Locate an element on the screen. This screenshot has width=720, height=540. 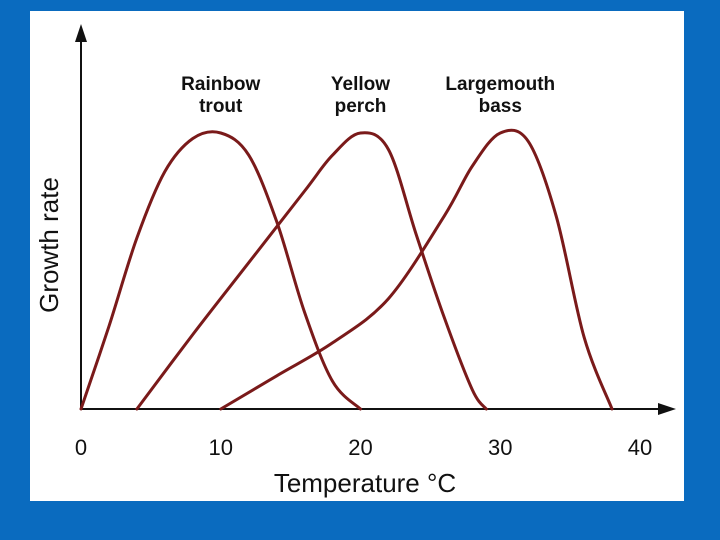
x-tick-label: 30 is located at coordinates (500, 447).